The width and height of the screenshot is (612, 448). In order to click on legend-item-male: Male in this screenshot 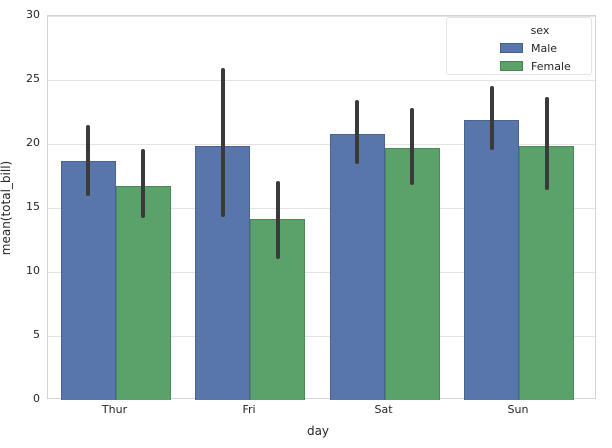, I will do `click(529, 48)`.